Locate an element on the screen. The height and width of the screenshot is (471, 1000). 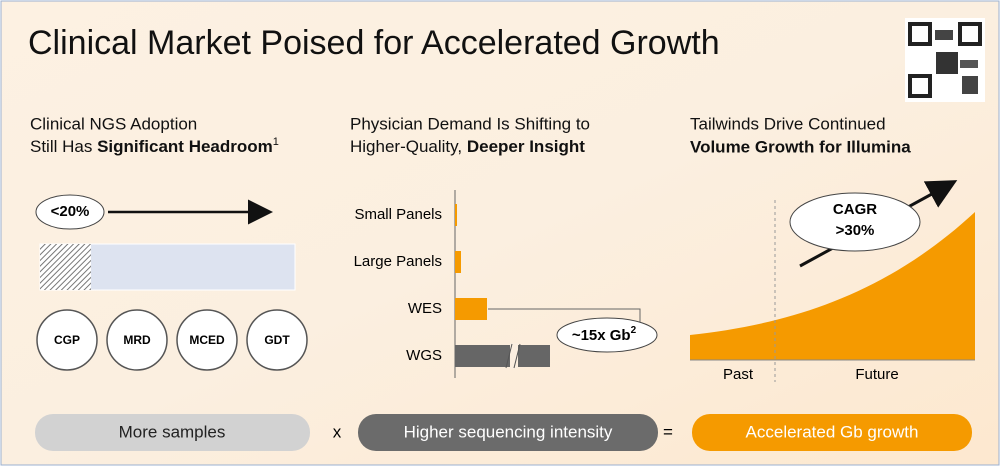
heading-text: Higher-Quality, is located at coordinates (408, 146).